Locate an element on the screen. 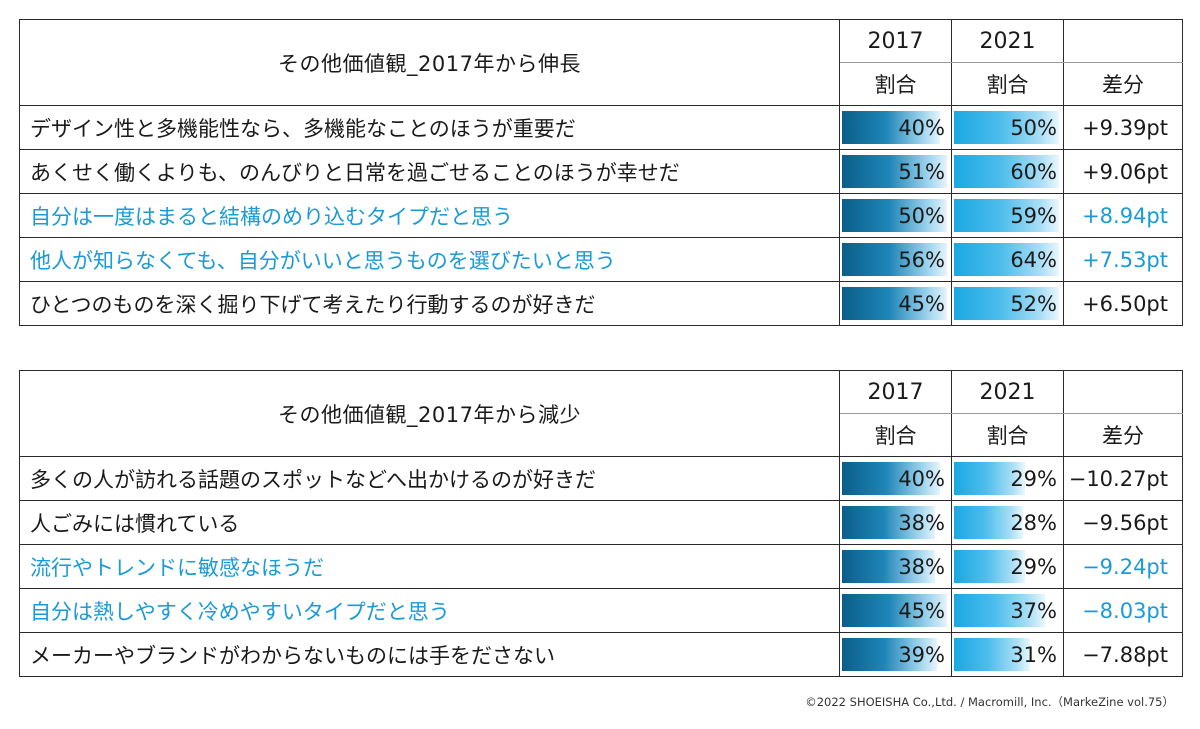  table-row: 流行やトレンドに敏感なほうだ 38% 29% −9.24pt is located at coordinates (601, 566).